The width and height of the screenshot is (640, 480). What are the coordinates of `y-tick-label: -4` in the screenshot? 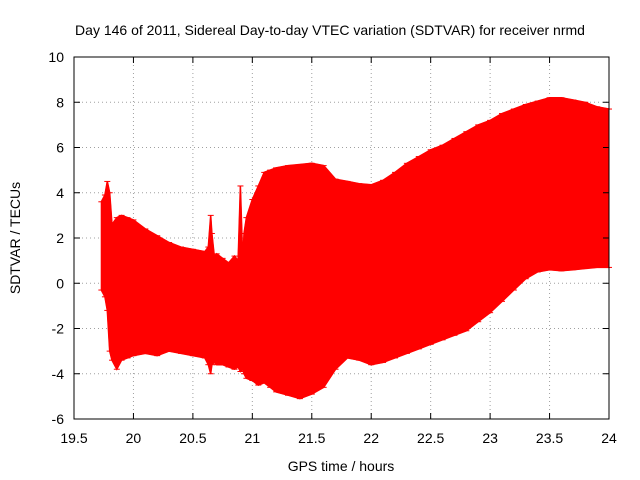 It's located at (58, 374).